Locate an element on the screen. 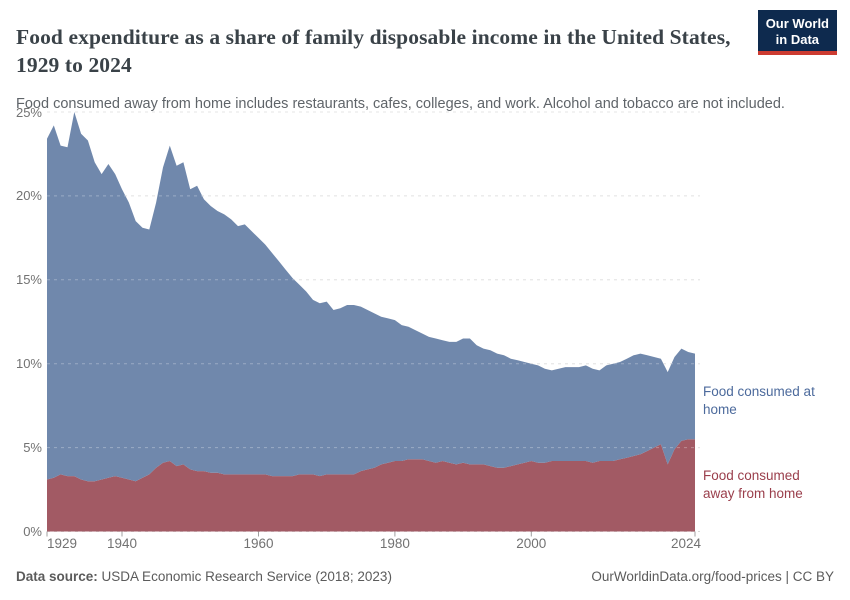 The width and height of the screenshot is (850, 600). y-axis-label: 10% is located at coordinates (28, 364).